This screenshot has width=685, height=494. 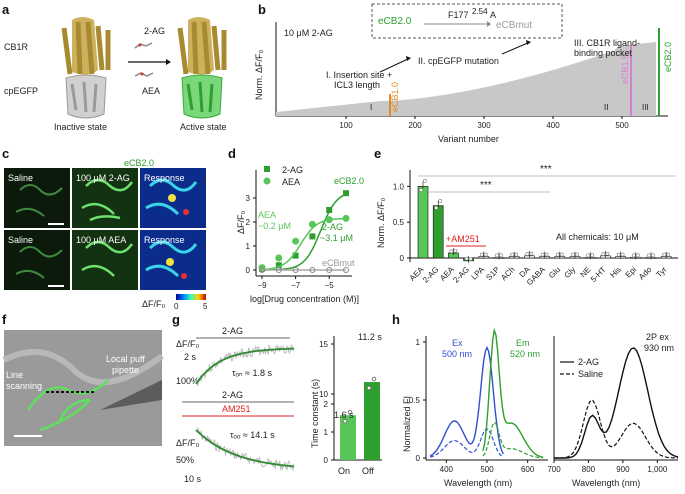 What do you see at coordinates (164, 178) in the screenshot?
I see `c-response-1: Response` at bounding box center [164, 178].